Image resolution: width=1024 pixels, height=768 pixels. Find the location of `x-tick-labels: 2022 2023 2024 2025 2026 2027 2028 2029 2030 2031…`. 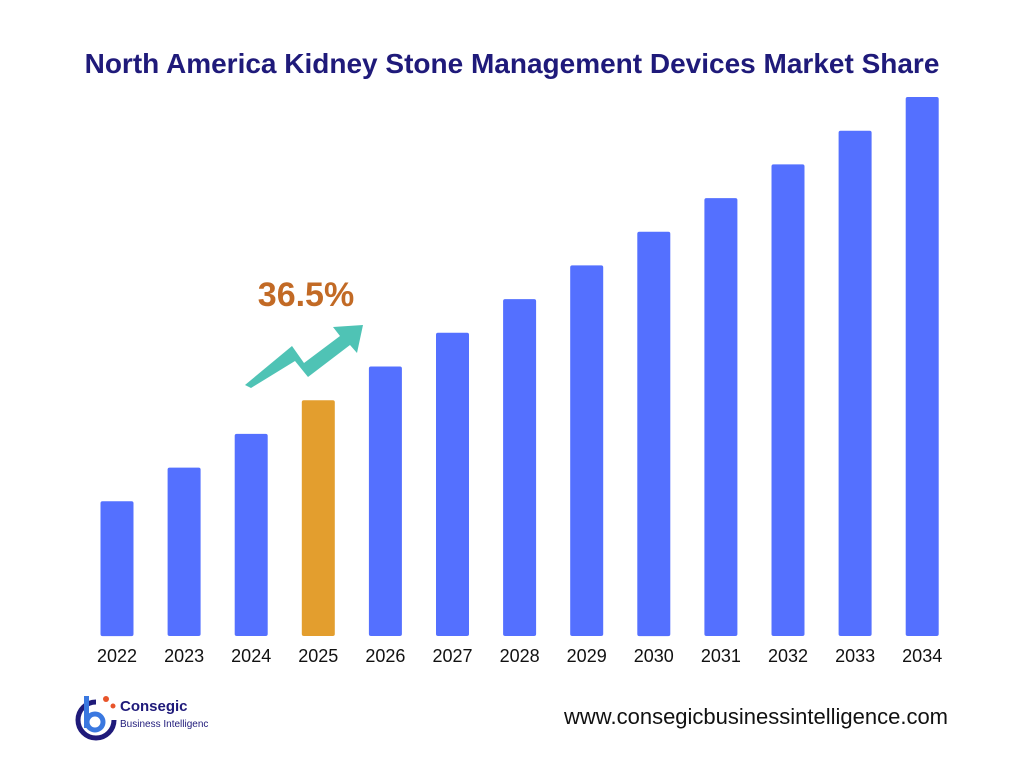

x-tick-labels: 2022 2023 2024 2025 2026 2027 2028 2029 2030 2031… is located at coordinates (519, 656).